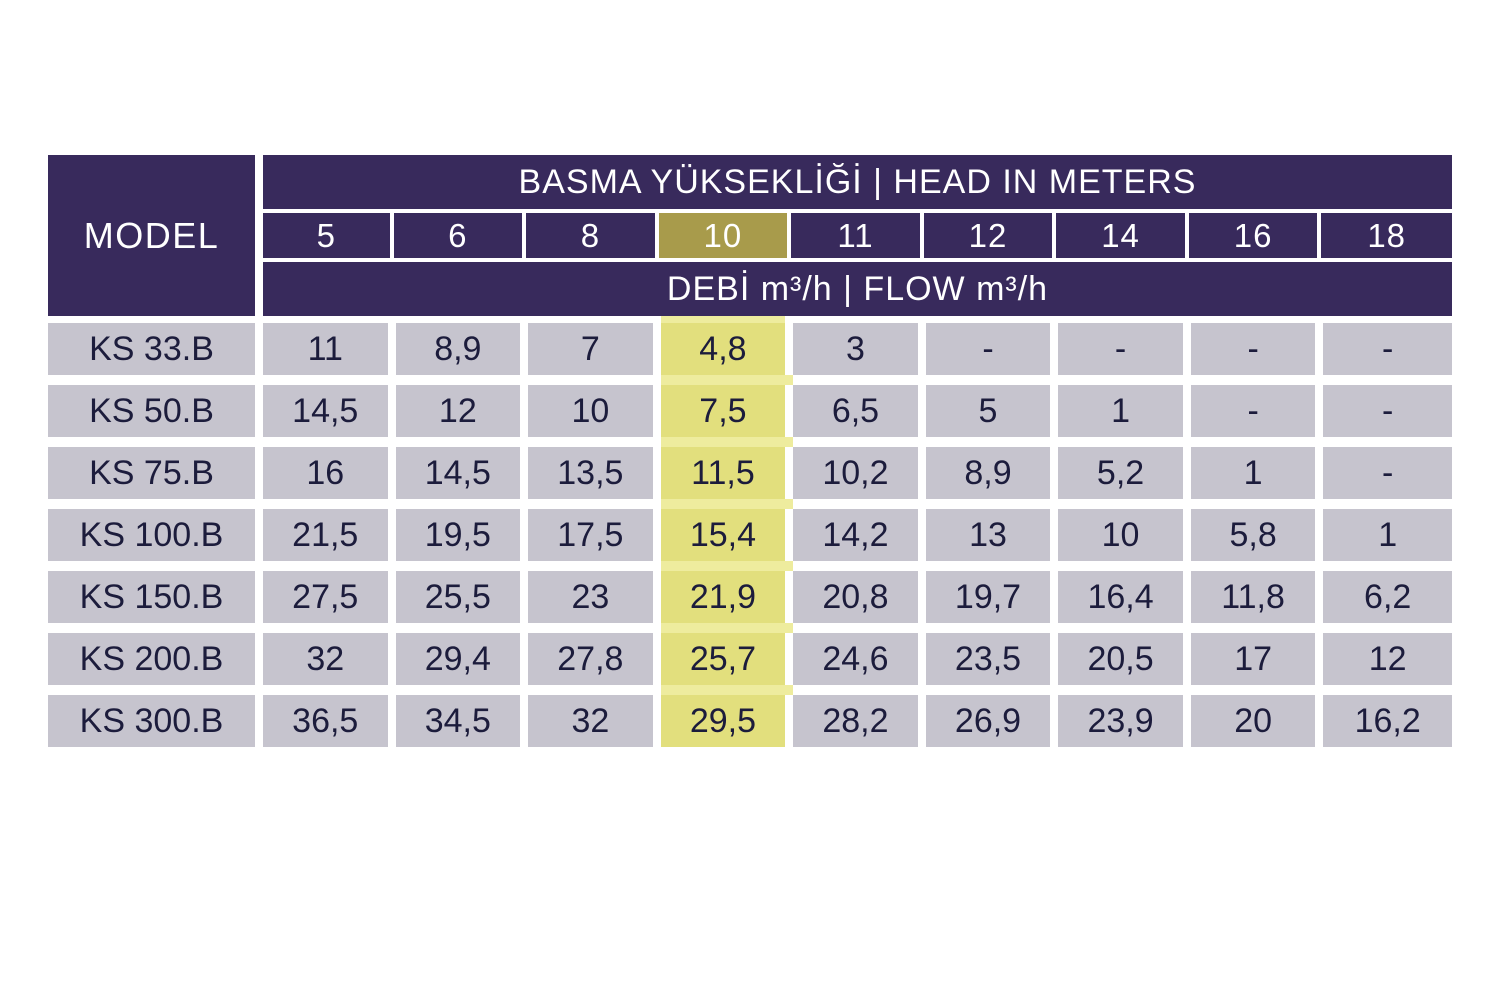 This screenshot has width=1500, height=1000. What do you see at coordinates (155, 535) in the screenshot?
I see `model-cell: KS 100.B` at bounding box center [155, 535].